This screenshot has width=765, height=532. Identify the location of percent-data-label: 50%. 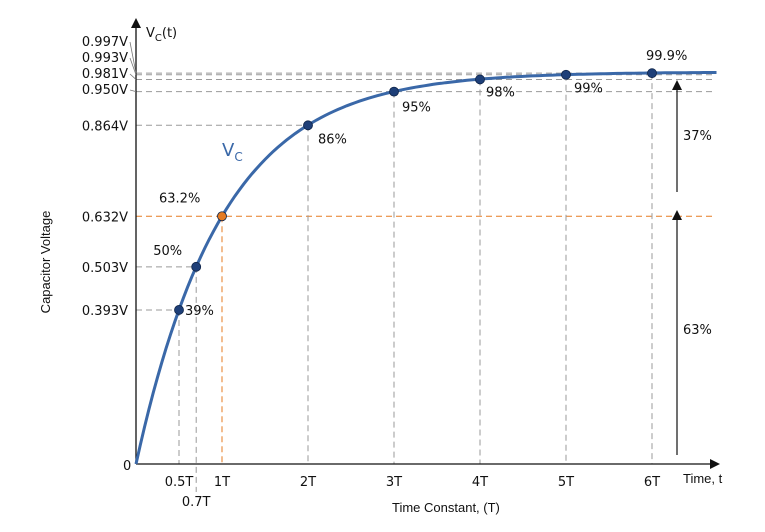
(167, 251).